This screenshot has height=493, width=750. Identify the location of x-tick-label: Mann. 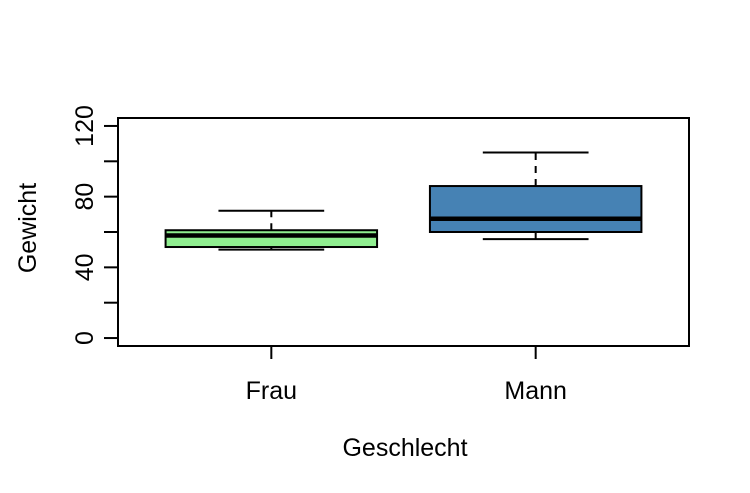
(535, 391).